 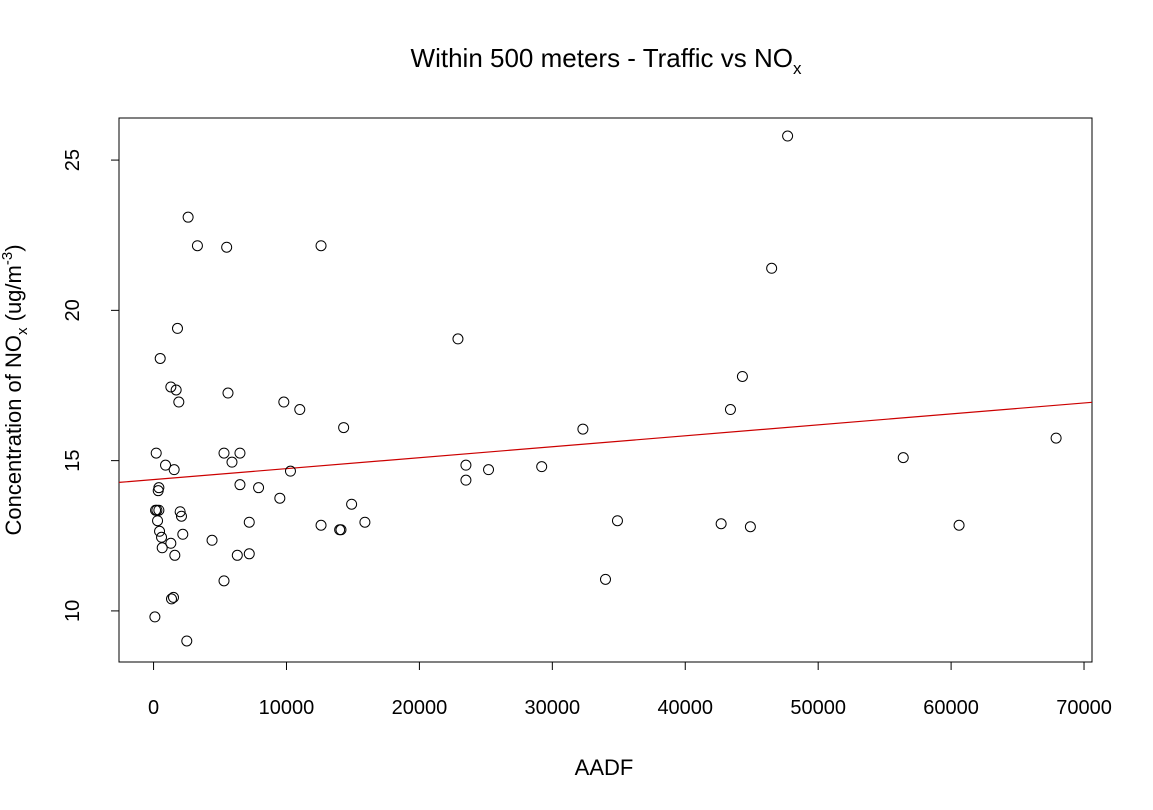 What do you see at coordinates (8, 258) in the screenshot?
I see `y-axis-label-superscript: -3` at bounding box center [8, 258].